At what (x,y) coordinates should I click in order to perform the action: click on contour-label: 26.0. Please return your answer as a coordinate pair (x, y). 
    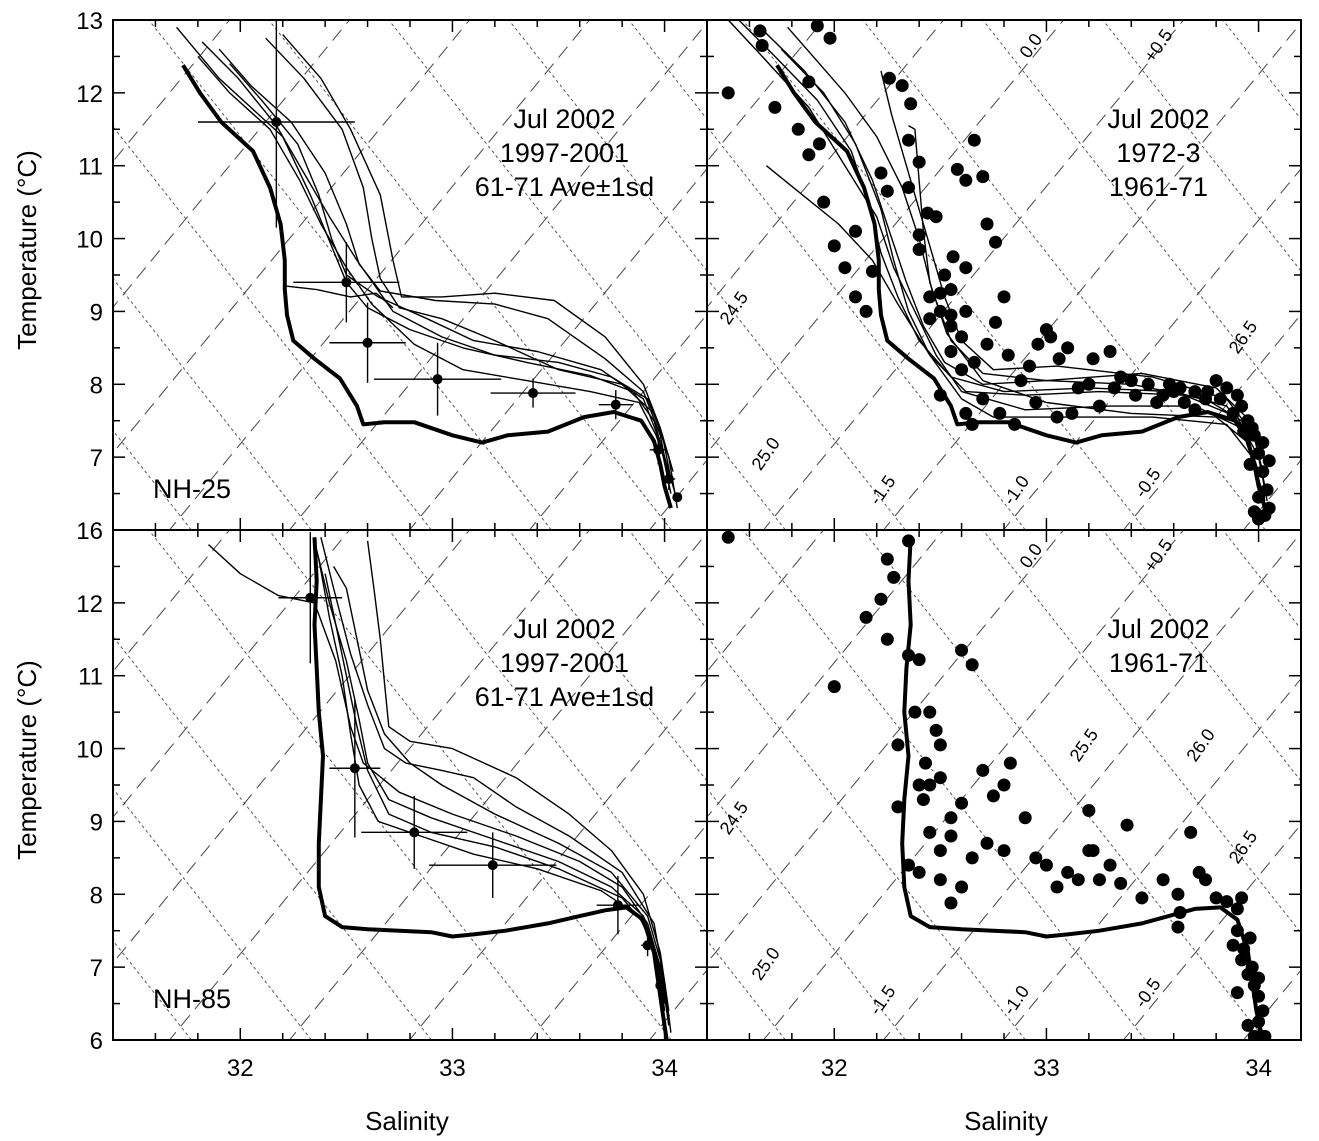
    Looking at the image, I should click on (1200, 745).